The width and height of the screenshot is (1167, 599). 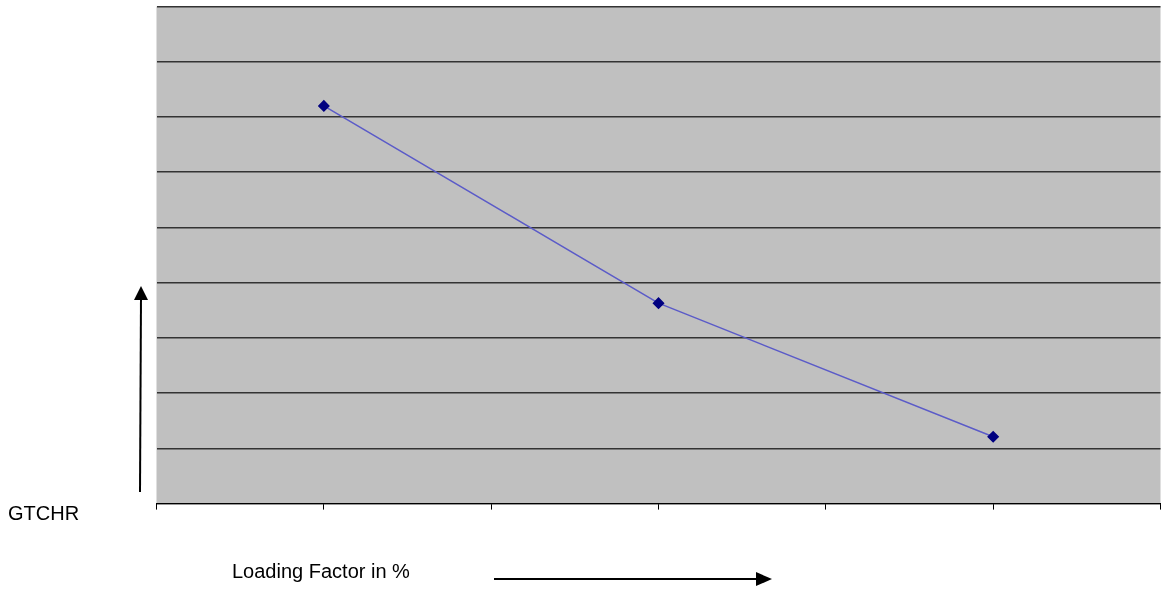 What do you see at coordinates (44, 513) in the screenshot?
I see `y-axis-title: GTCHR` at bounding box center [44, 513].